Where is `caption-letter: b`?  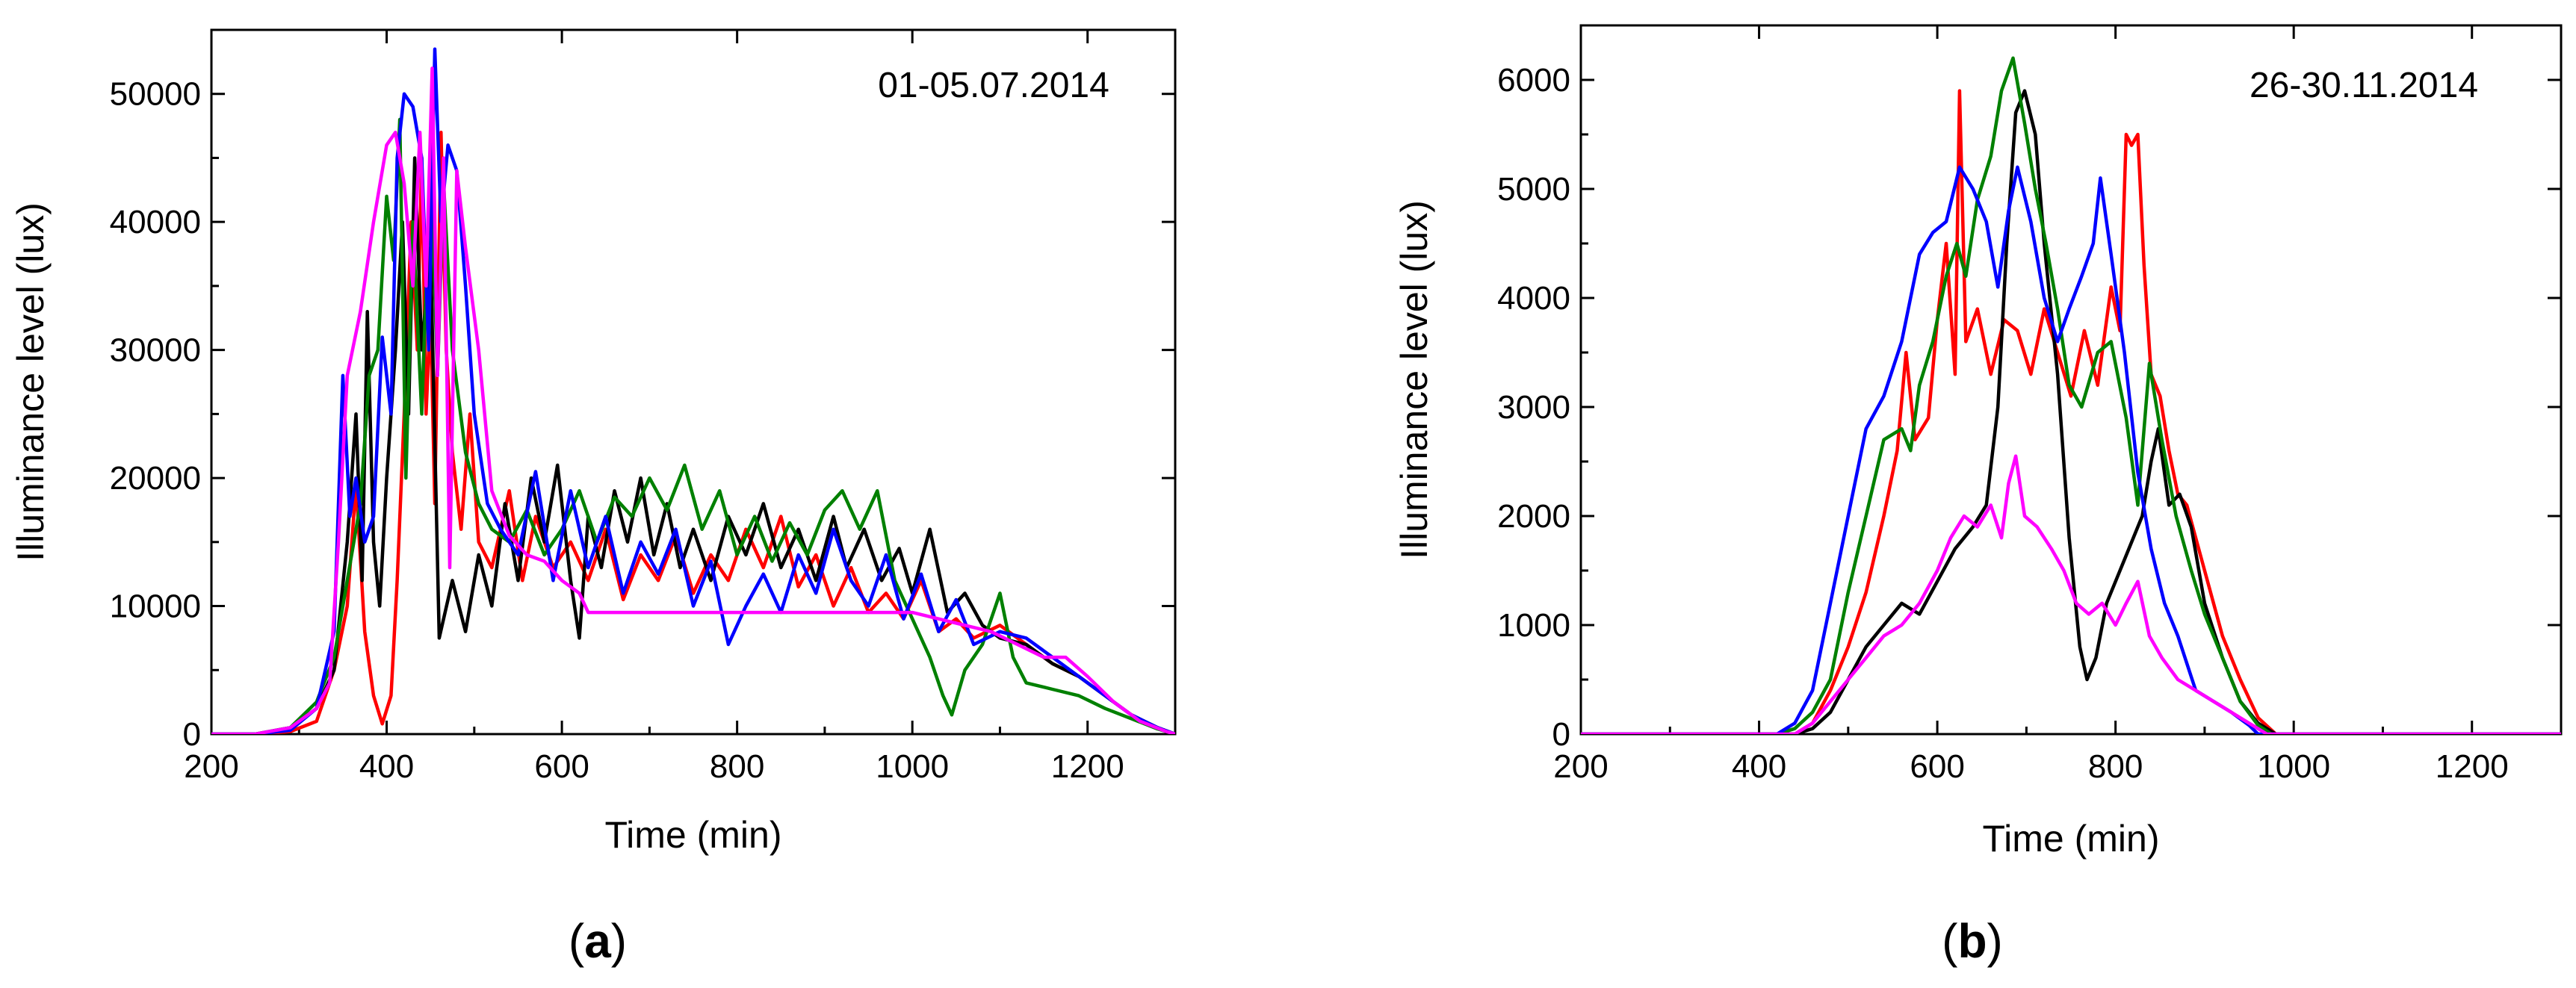 caption-letter: b is located at coordinates (1972, 941).